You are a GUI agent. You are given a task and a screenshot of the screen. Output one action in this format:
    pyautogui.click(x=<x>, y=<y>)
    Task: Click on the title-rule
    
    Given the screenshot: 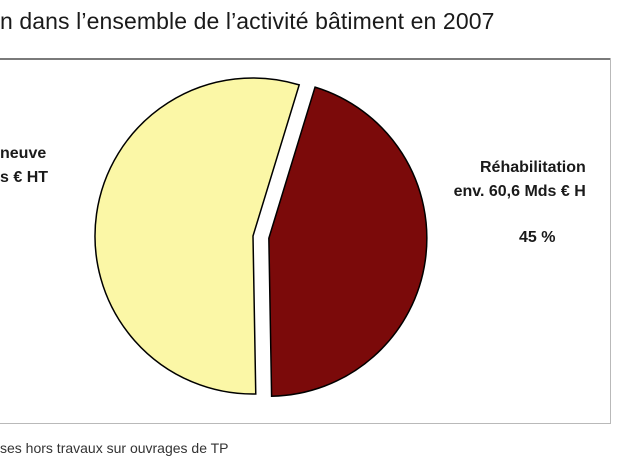 What is the action you would take?
    pyautogui.click(x=305, y=59)
    